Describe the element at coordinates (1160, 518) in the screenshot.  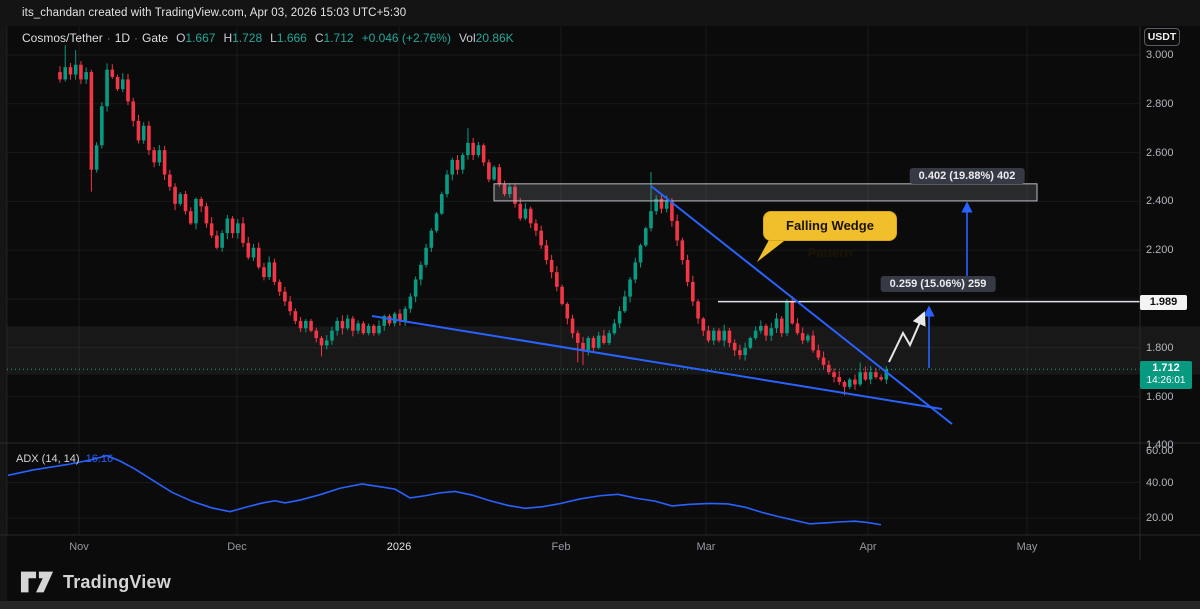
I see `adx-tick: 20.00` at that location.